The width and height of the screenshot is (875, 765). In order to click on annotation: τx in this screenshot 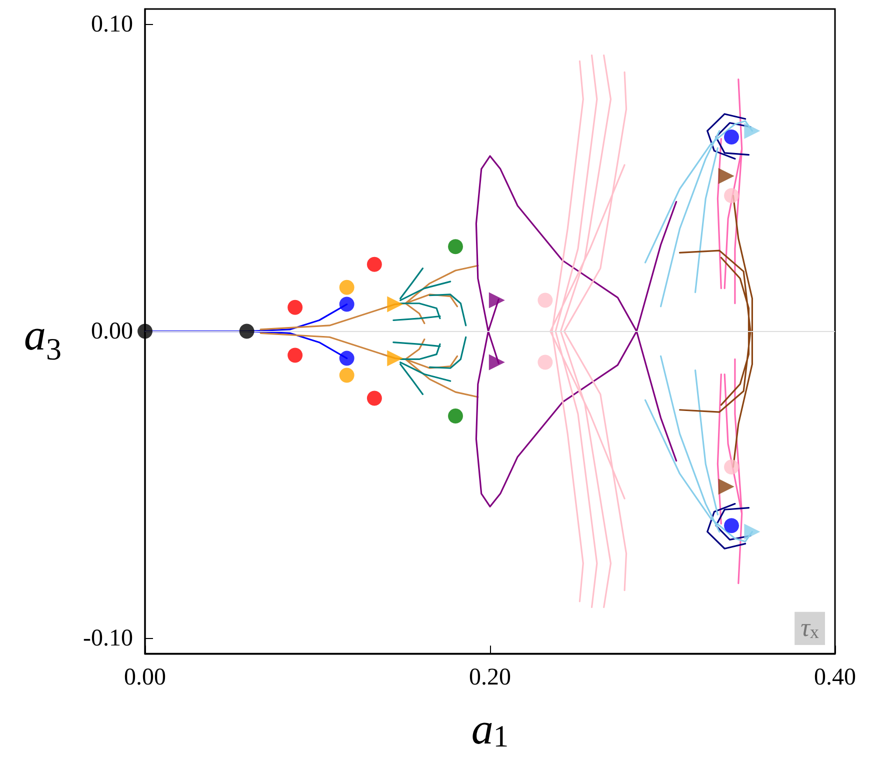, I will do `click(809, 627)`.